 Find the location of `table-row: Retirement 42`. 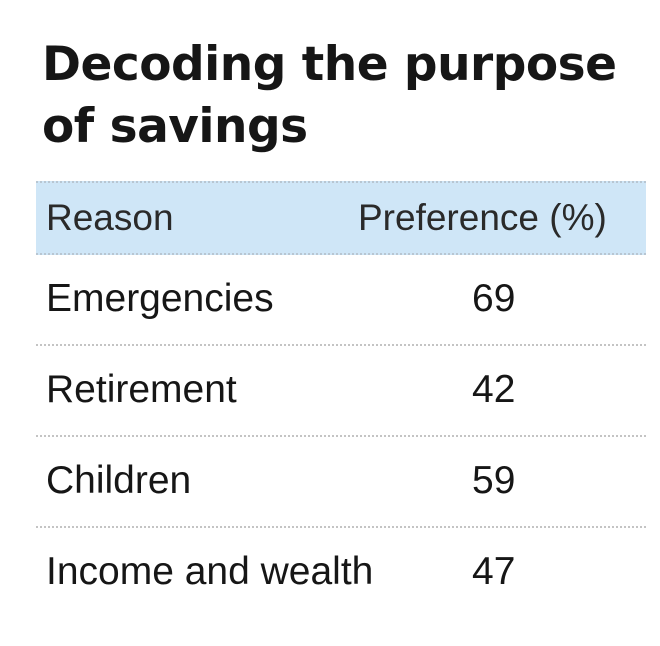

table-row: Retirement 42 is located at coordinates (341, 391).